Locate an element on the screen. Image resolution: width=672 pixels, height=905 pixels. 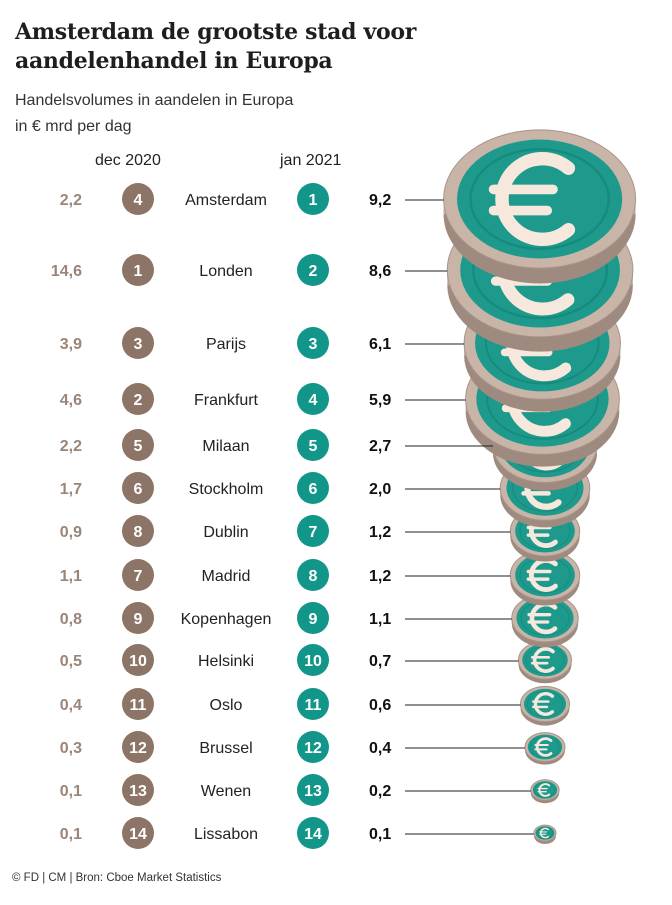
city-name: Wenen is located at coordinates (226, 791).